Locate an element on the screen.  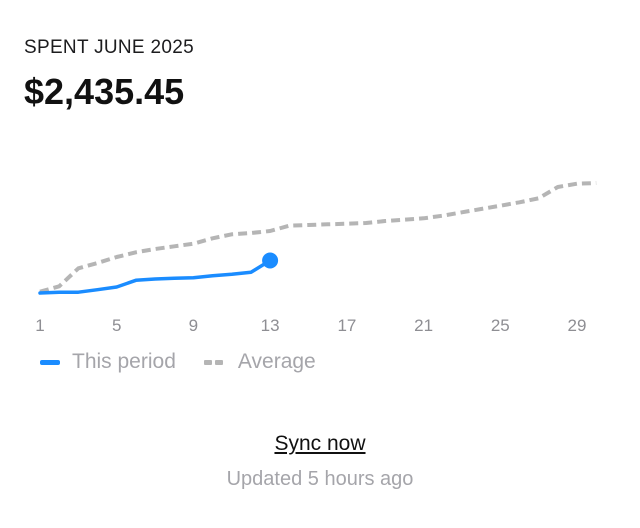
chart-legend: This period Average is located at coordinates (192, 362).